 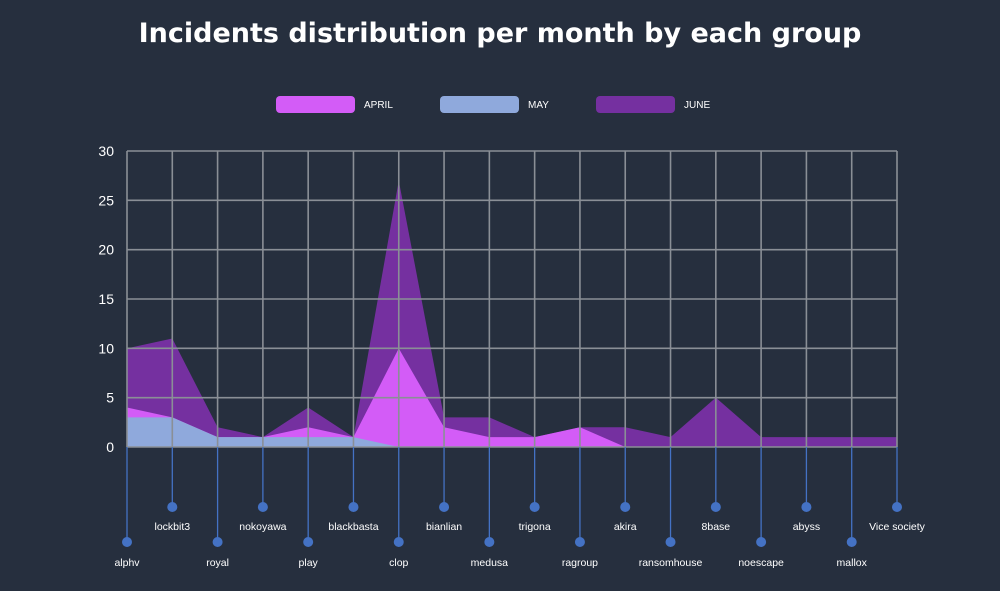 What do you see at coordinates (716, 527) in the screenshot?
I see `x-category-label: 8base` at bounding box center [716, 527].